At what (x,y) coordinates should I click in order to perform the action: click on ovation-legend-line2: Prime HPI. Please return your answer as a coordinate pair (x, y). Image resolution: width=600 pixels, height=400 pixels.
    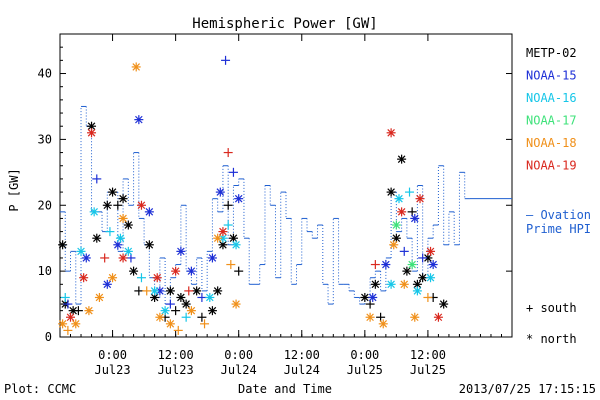
    Looking at the image, I should click on (558, 229).